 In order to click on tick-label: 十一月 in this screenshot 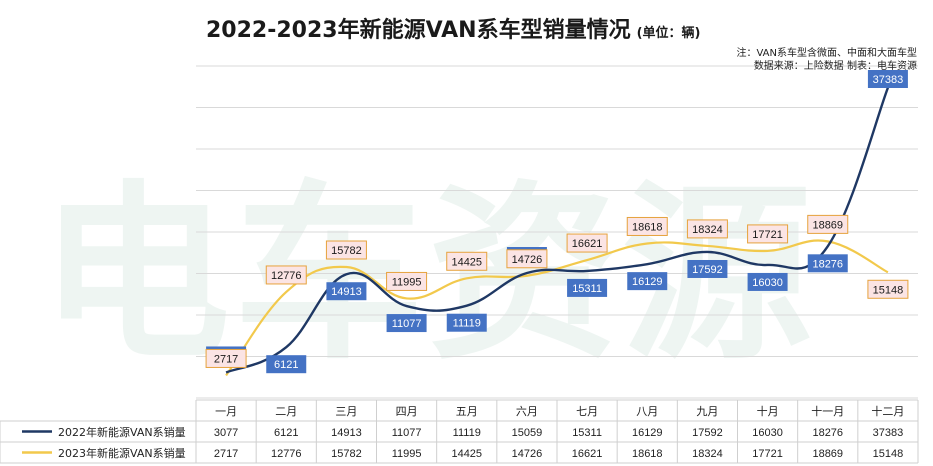, I will do `click(827, 411)`.